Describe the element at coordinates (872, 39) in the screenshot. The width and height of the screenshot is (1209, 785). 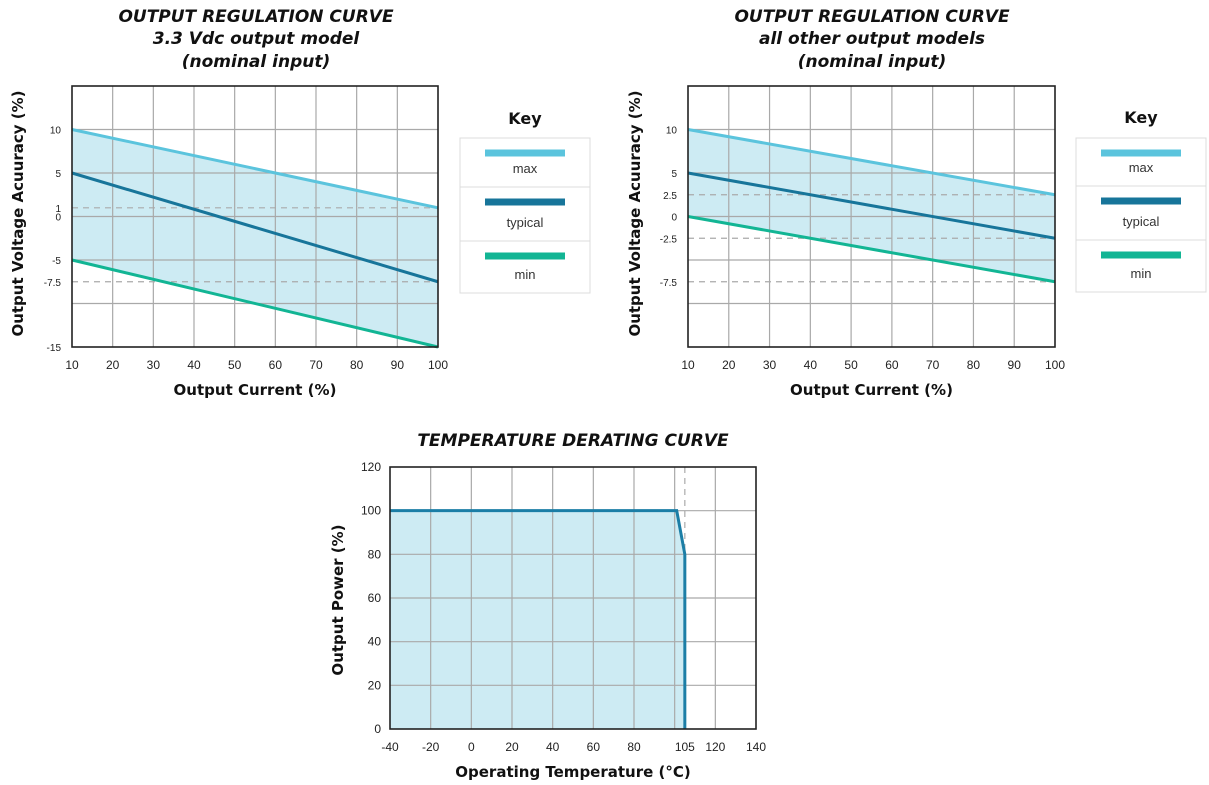
I see `chart-title-line: all other output models` at that location.